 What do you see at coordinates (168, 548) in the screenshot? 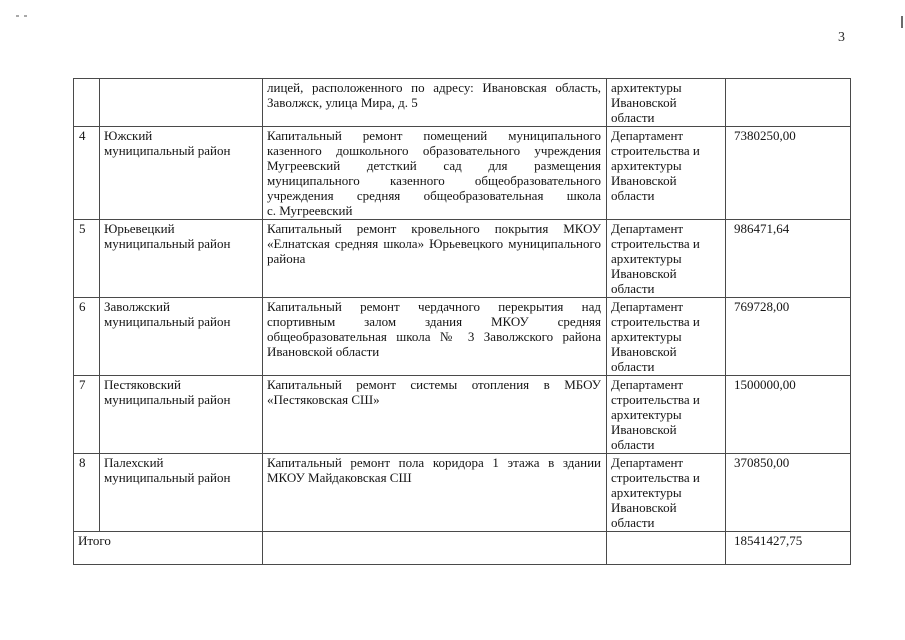
I see `total-label-cell: Итого` at bounding box center [168, 548].